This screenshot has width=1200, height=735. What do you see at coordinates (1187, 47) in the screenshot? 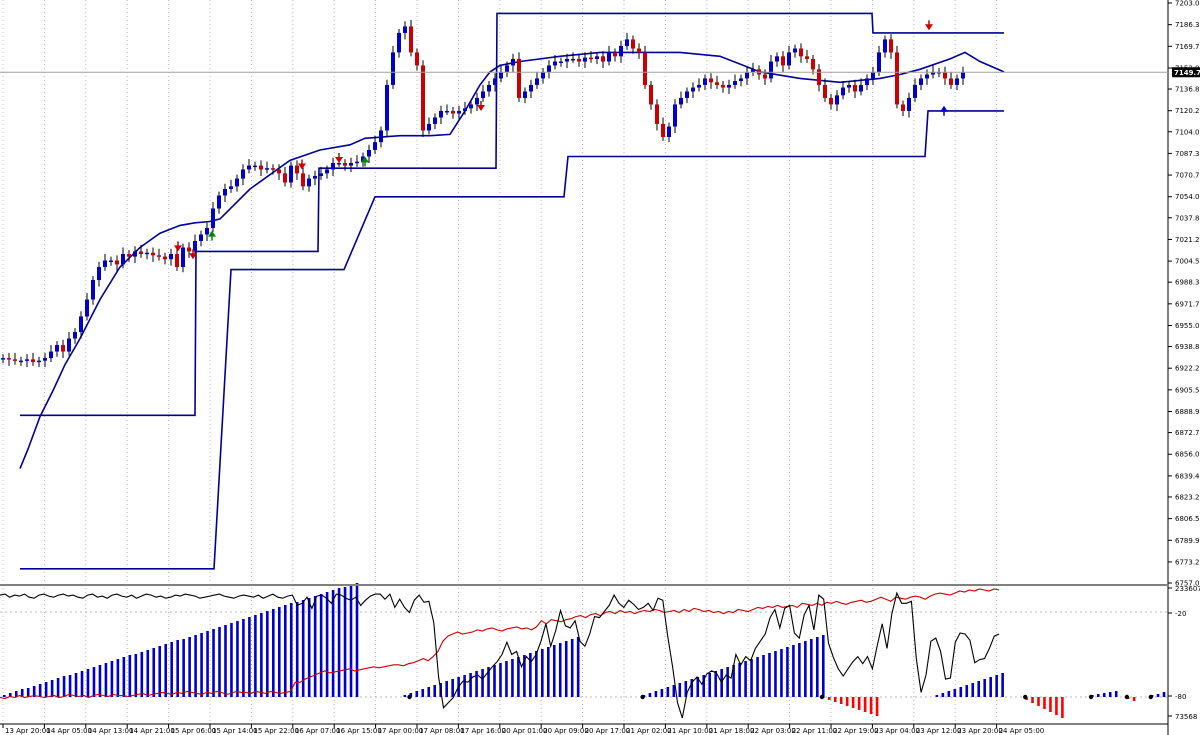
I see `price-tick-label: 7169.70` at bounding box center [1187, 47].